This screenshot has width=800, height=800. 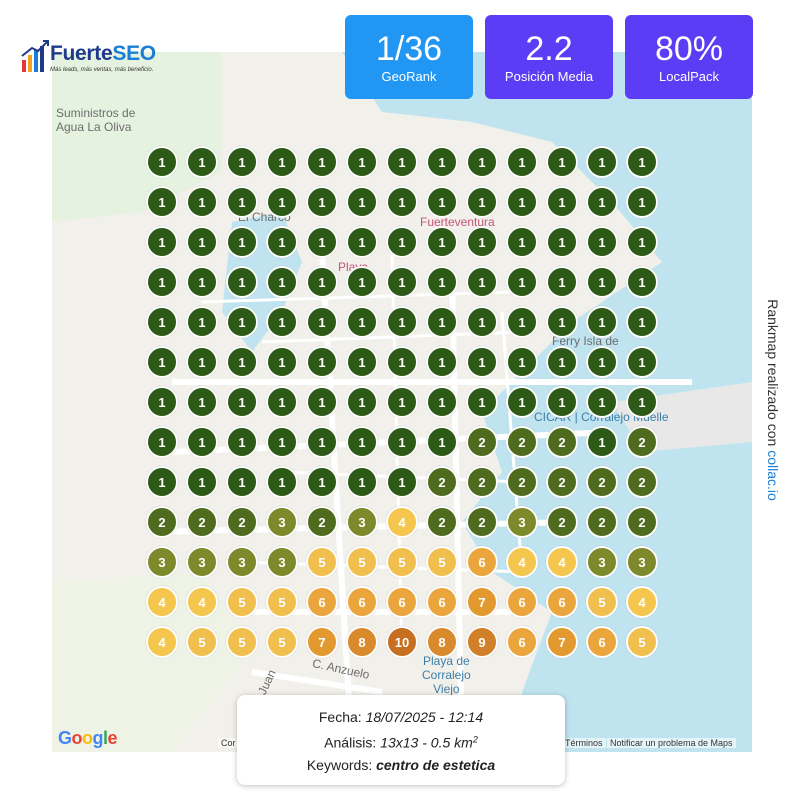 I want to click on map-report-link: Notificar un problema de Maps, so click(x=671, y=743).